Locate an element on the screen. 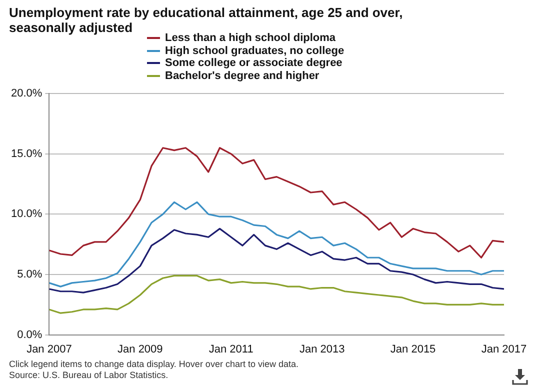 This screenshot has width=540, height=392. legend-label: Some college or associate degree is located at coordinates (253, 63).